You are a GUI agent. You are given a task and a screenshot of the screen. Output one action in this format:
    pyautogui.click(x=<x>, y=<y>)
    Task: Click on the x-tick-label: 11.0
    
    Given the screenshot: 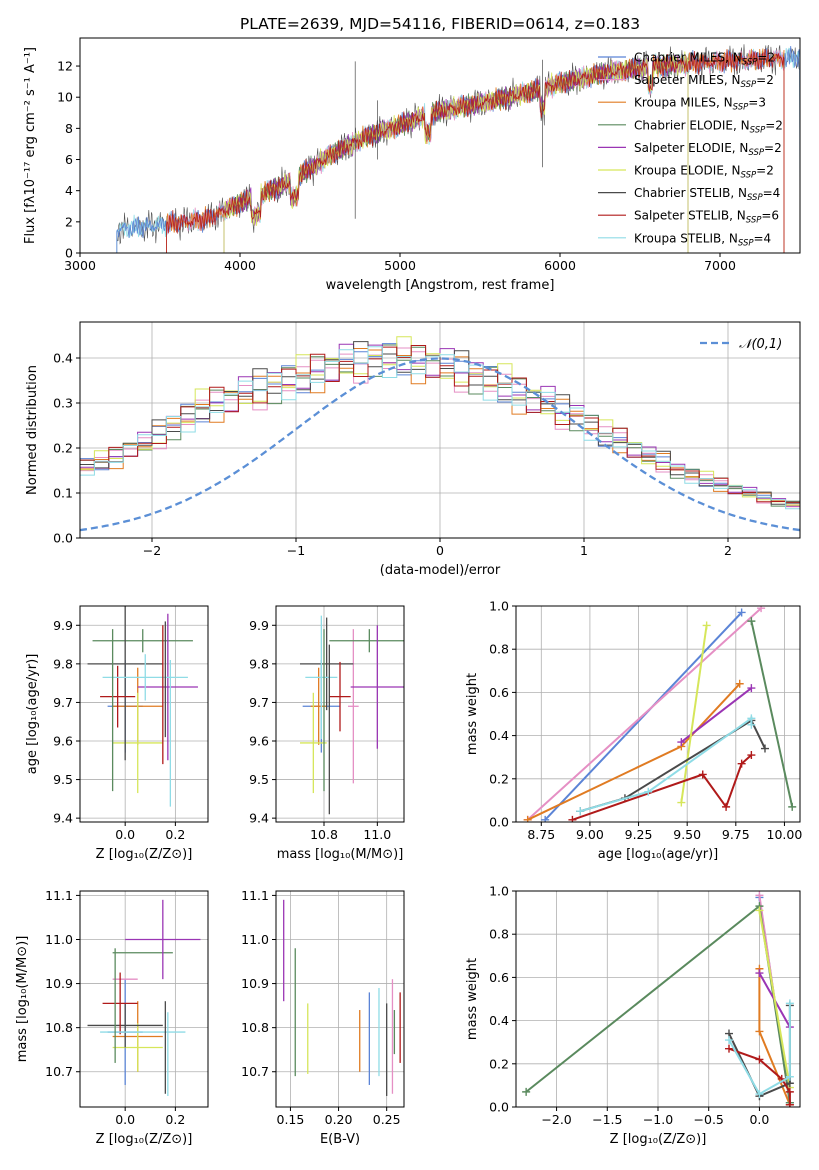 What is the action you would take?
    pyautogui.click(x=377, y=834)
    